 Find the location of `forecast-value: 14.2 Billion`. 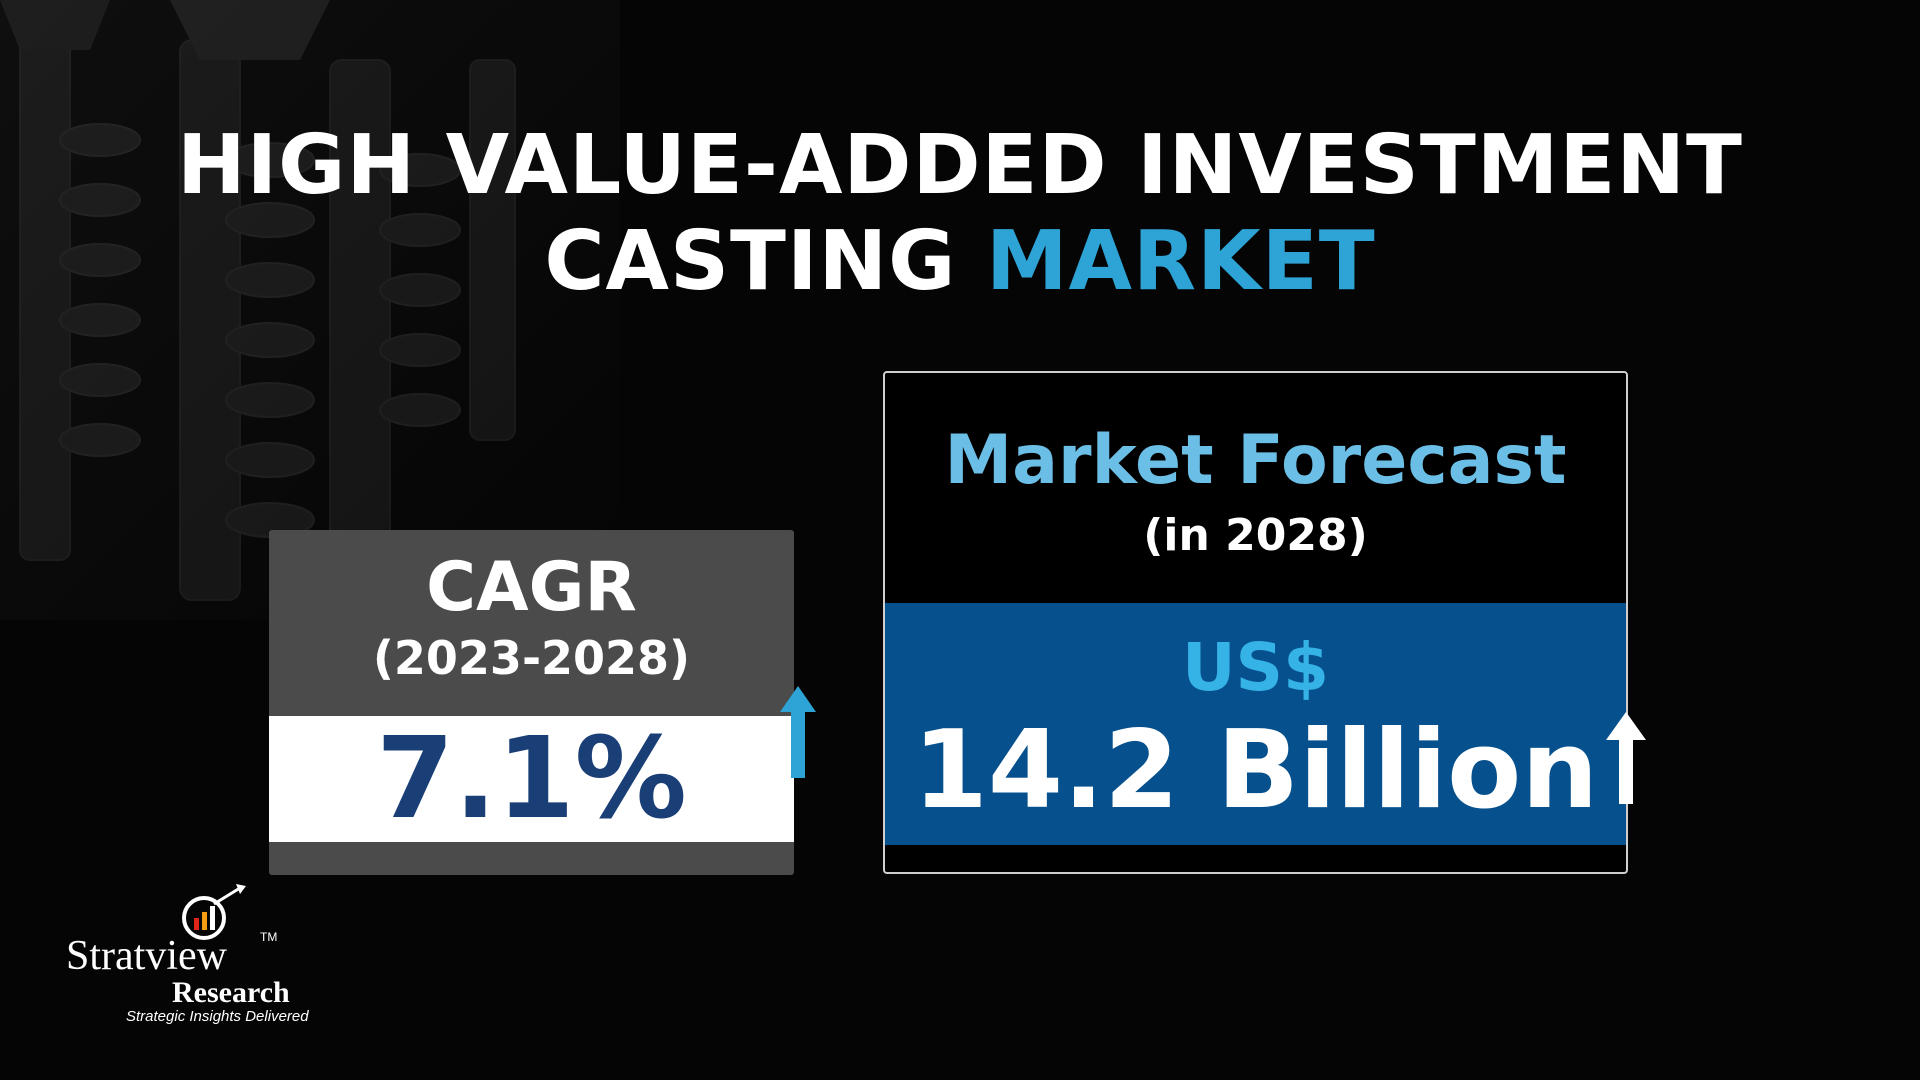

forecast-value: 14.2 Billion is located at coordinates (1255, 770).